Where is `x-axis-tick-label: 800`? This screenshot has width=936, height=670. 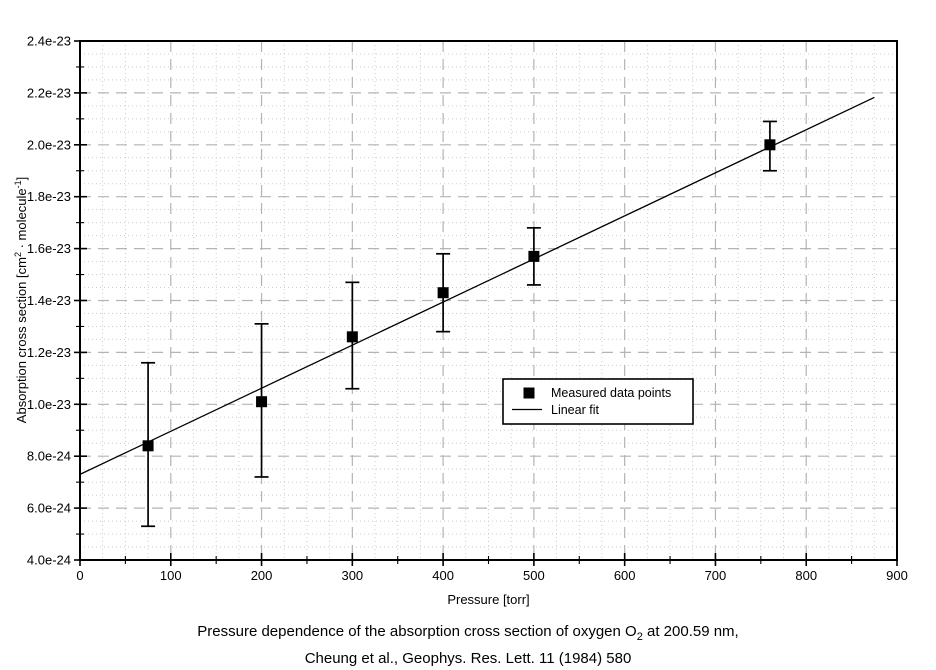
x-axis-tick-label: 800 is located at coordinates (806, 575).